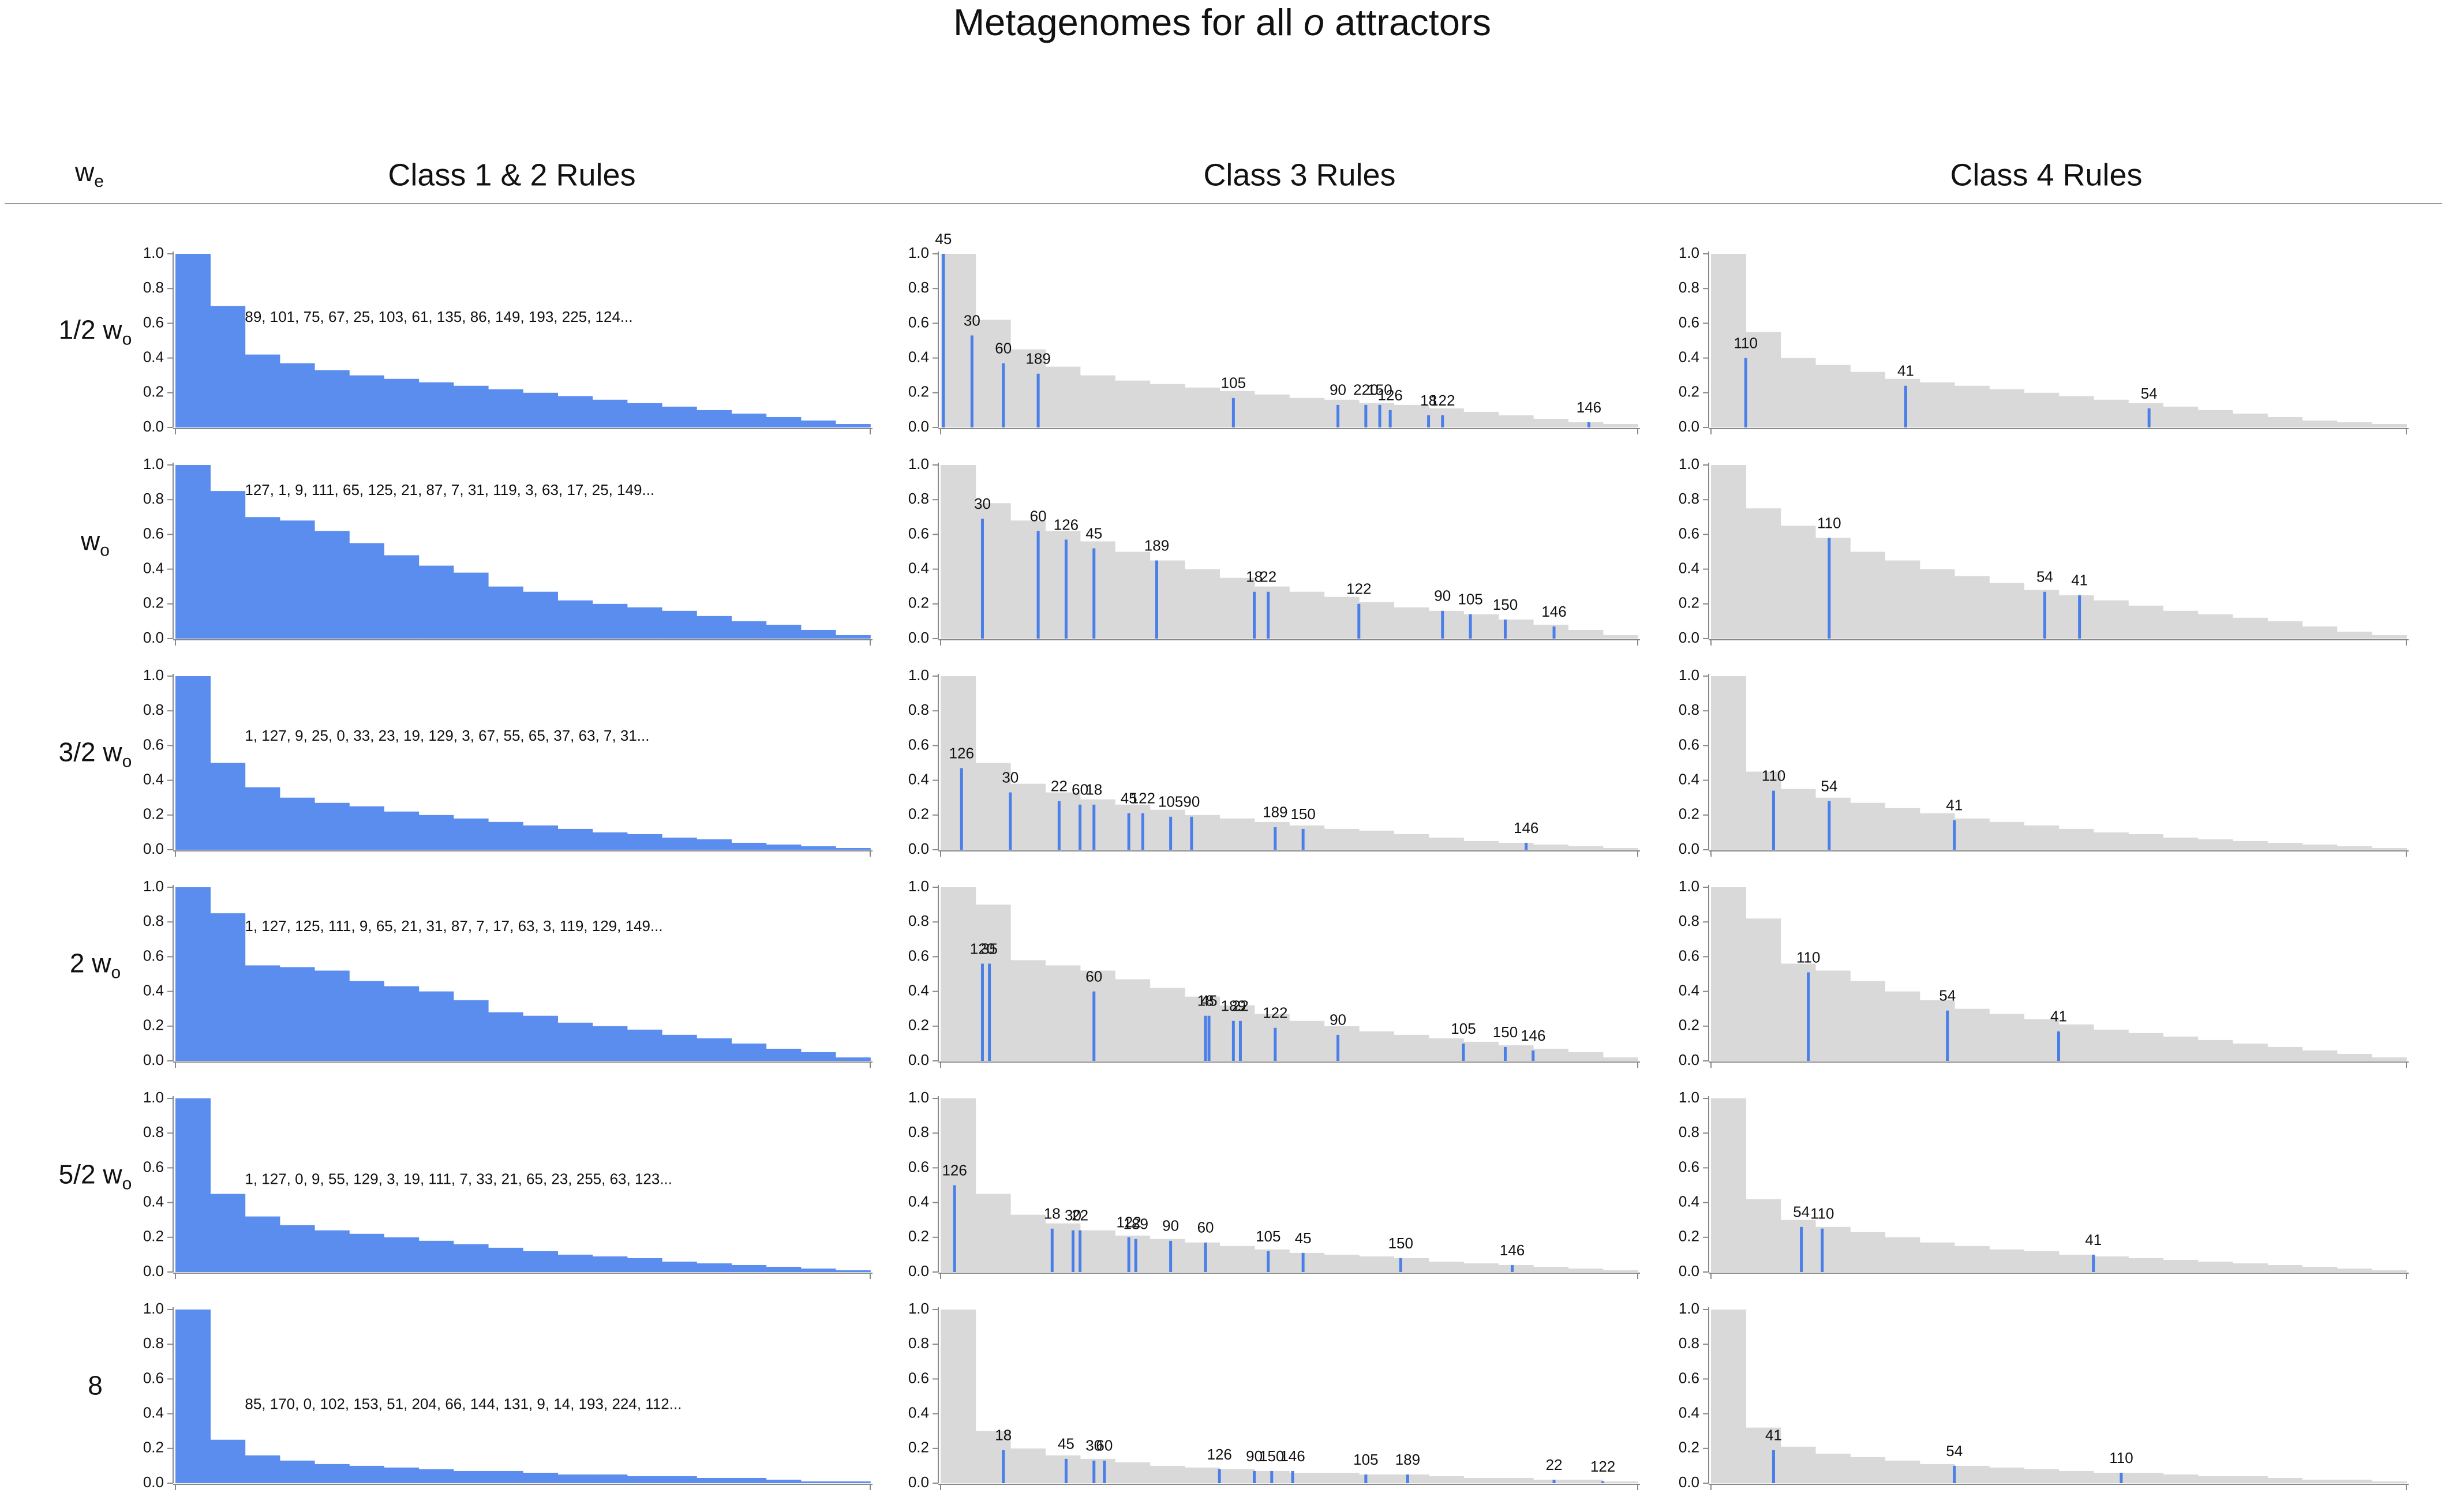  I want to click on highlight-label: 220, so click(1365, 390).